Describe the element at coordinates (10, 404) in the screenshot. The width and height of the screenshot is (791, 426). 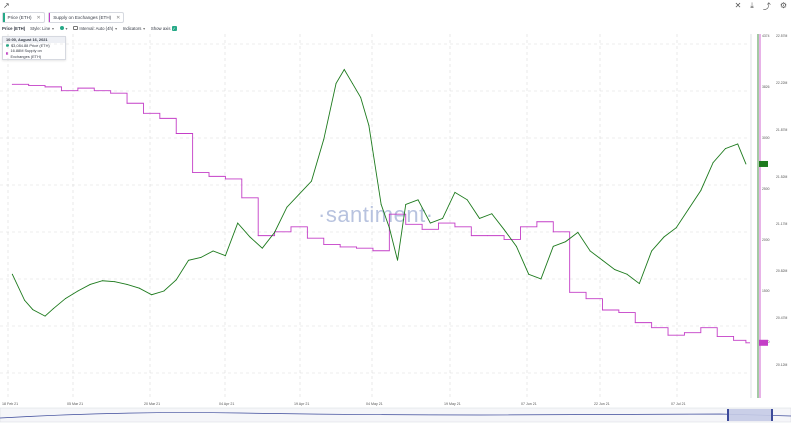
I see `x-tick-label: 18 Feb 21` at that location.